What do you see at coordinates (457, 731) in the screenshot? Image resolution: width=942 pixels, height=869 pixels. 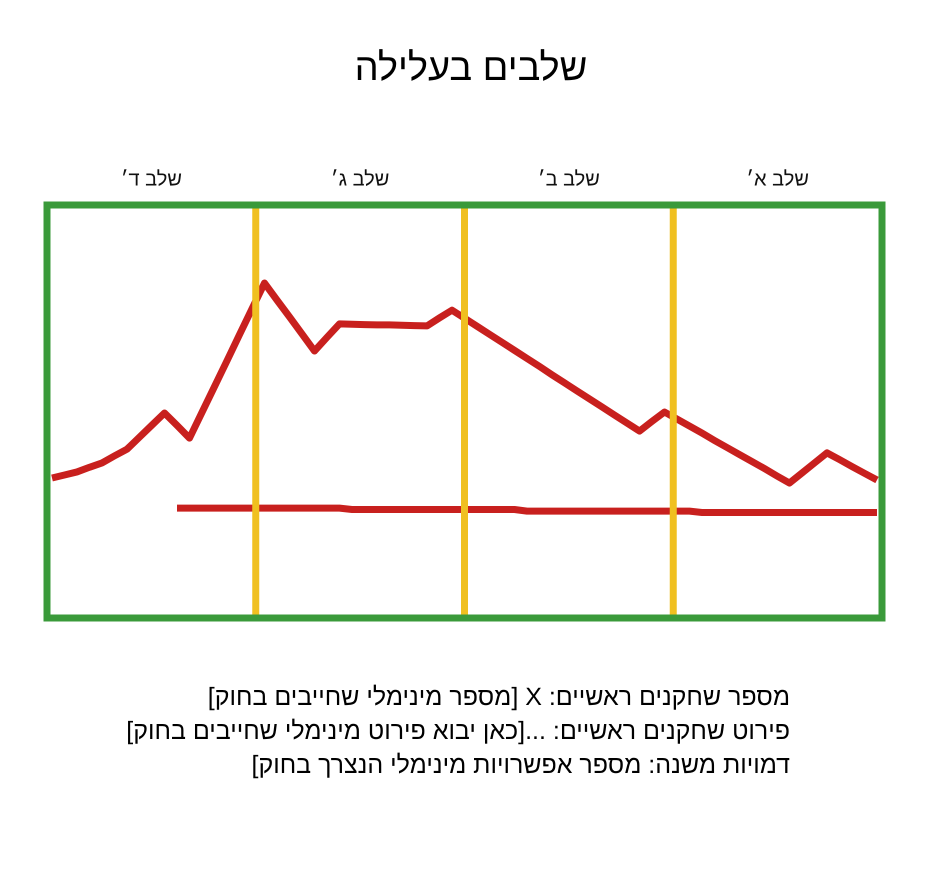 I see `text: פירוט שחקנים ראשיים: ...[כאן יבוא פירוט מינימלי שחייבים בחוק]` at bounding box center [457, 731].